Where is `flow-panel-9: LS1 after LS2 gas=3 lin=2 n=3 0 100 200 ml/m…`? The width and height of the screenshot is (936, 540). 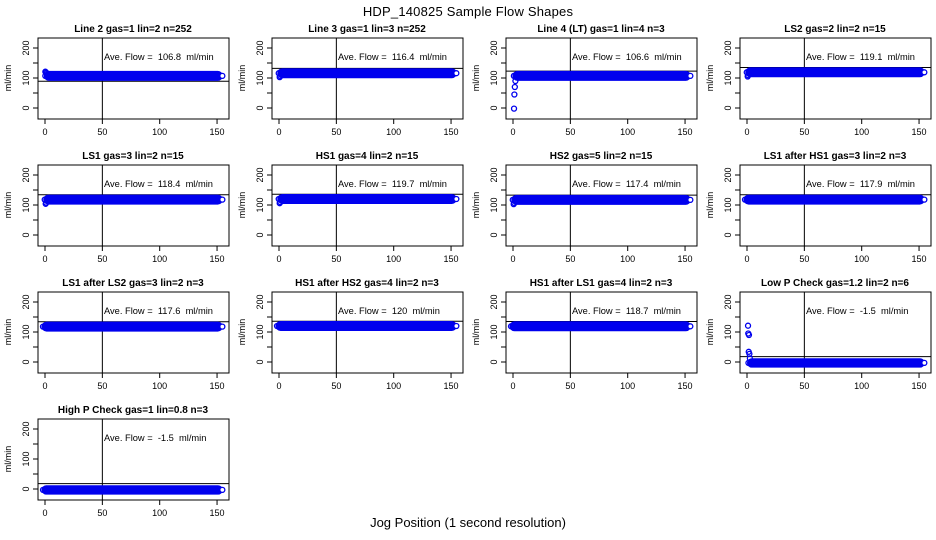
flow-panel-9: LS1 after LS2 gas=3 lin=2 n=3 0 100 200 ml/m… is located at coordinates (117, 339).